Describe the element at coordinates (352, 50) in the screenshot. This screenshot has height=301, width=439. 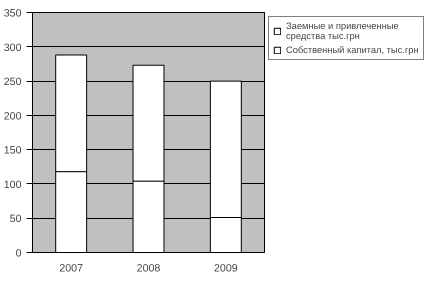
I see `legend-label: Собственный капитал, тыс.грн` at that location.